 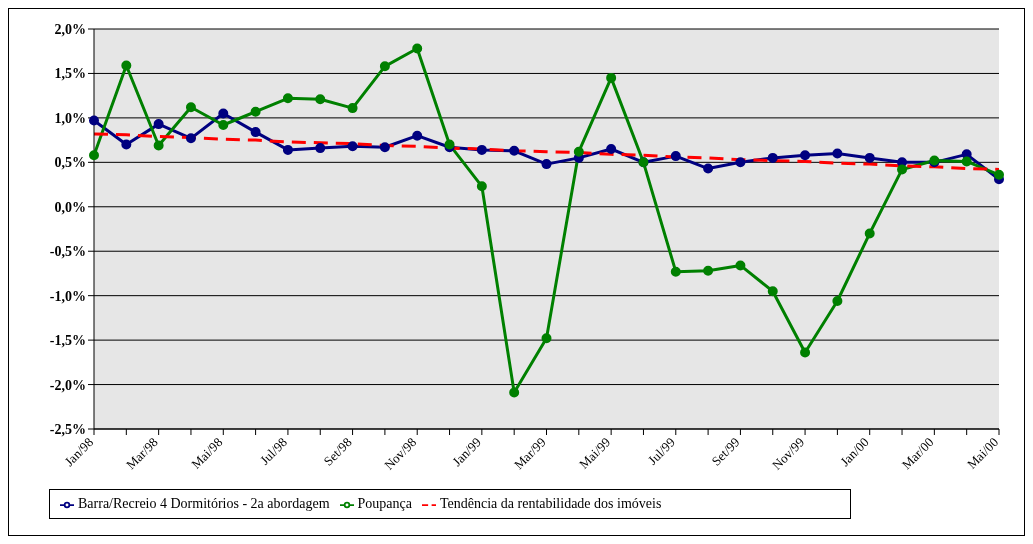 I want to click on y-tick-label: -1,0%, so click(x=67, y=296).